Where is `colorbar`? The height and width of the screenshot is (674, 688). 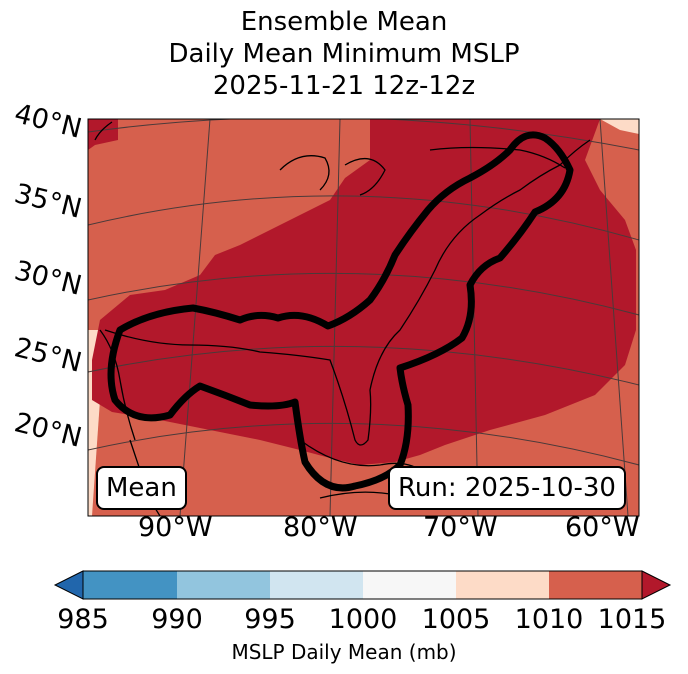
colorbar is located at coordinates (362, 585).